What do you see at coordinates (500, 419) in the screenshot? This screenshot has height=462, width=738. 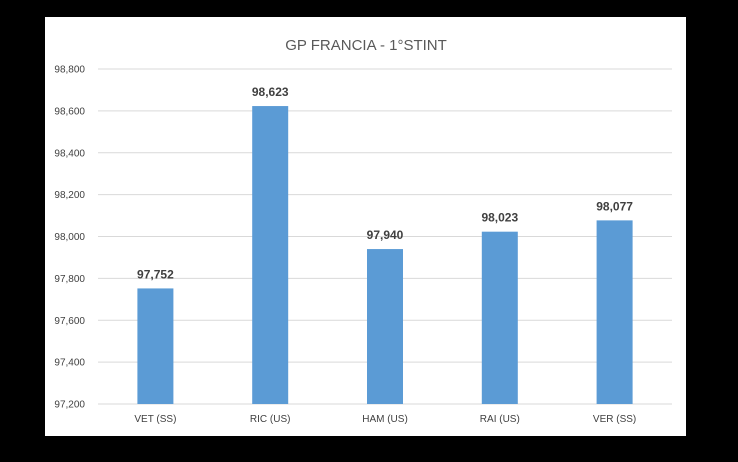 I see `x-tick-label: RAI (US)` at bounding box center [500, 419].